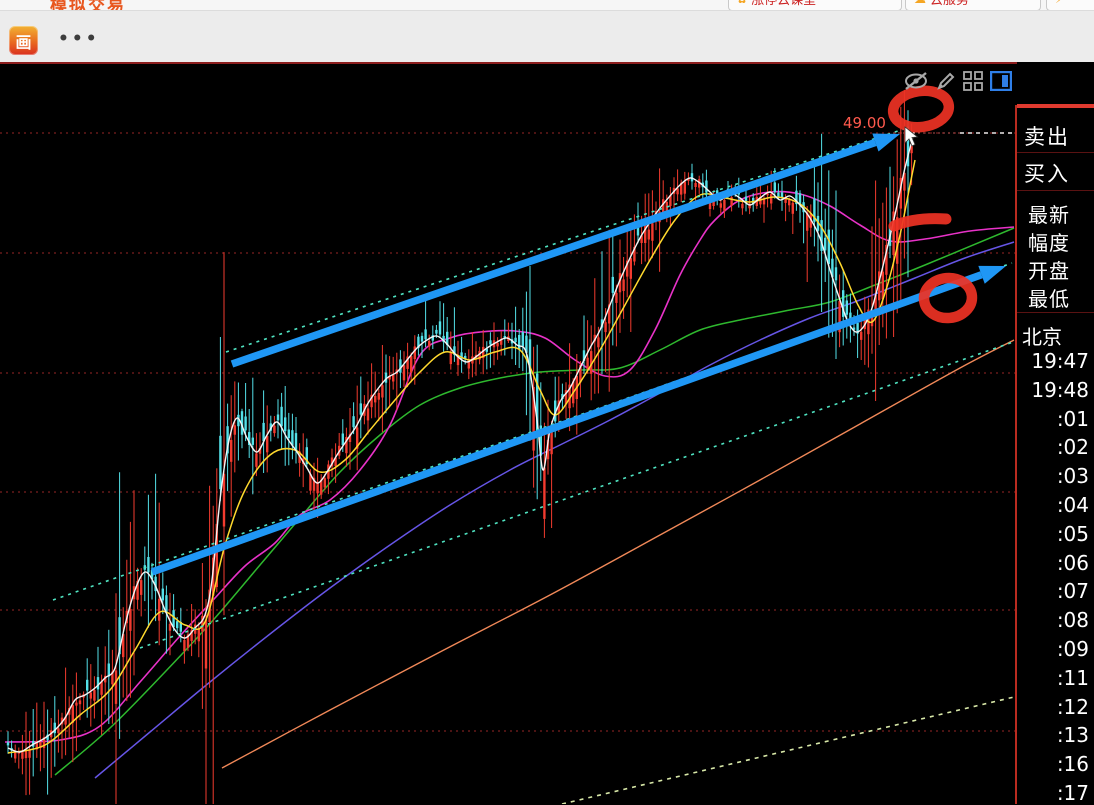  I want to click on paint-glyph: 画, so click(23, 42).